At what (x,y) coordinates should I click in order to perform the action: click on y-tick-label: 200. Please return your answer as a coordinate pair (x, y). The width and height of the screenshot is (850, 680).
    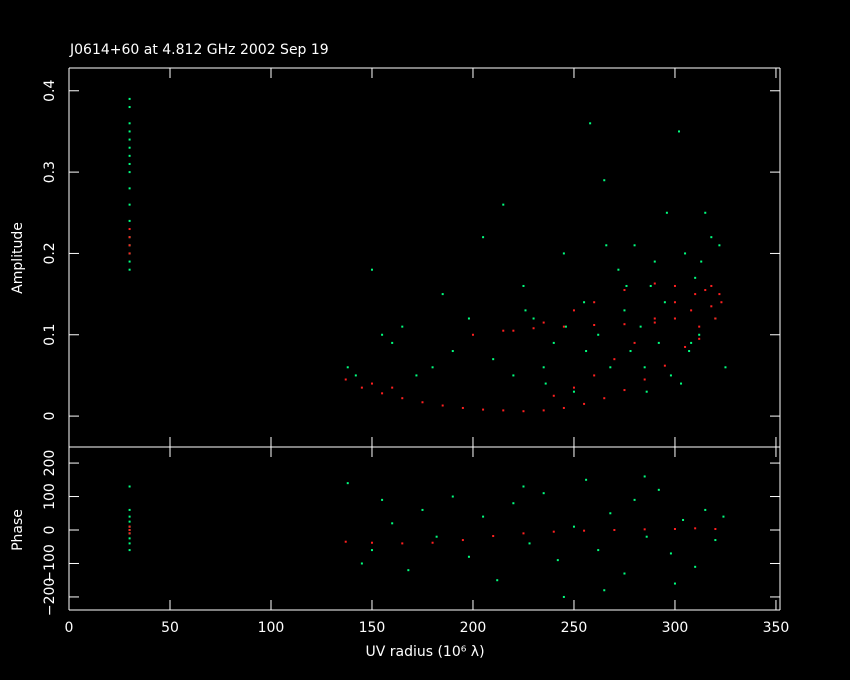
    Looking at the image, I should click on (50, 463).